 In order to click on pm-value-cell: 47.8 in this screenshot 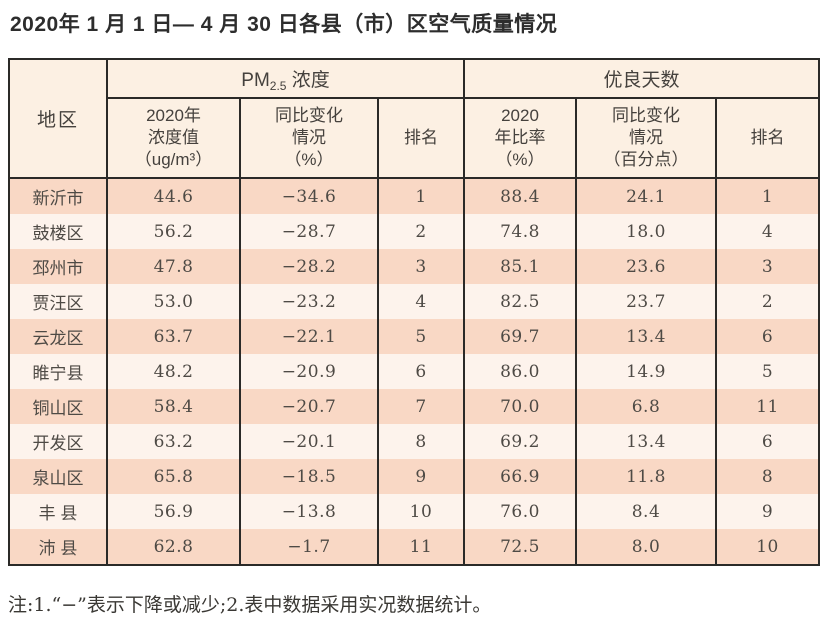, I will do `click(173, 266)`.